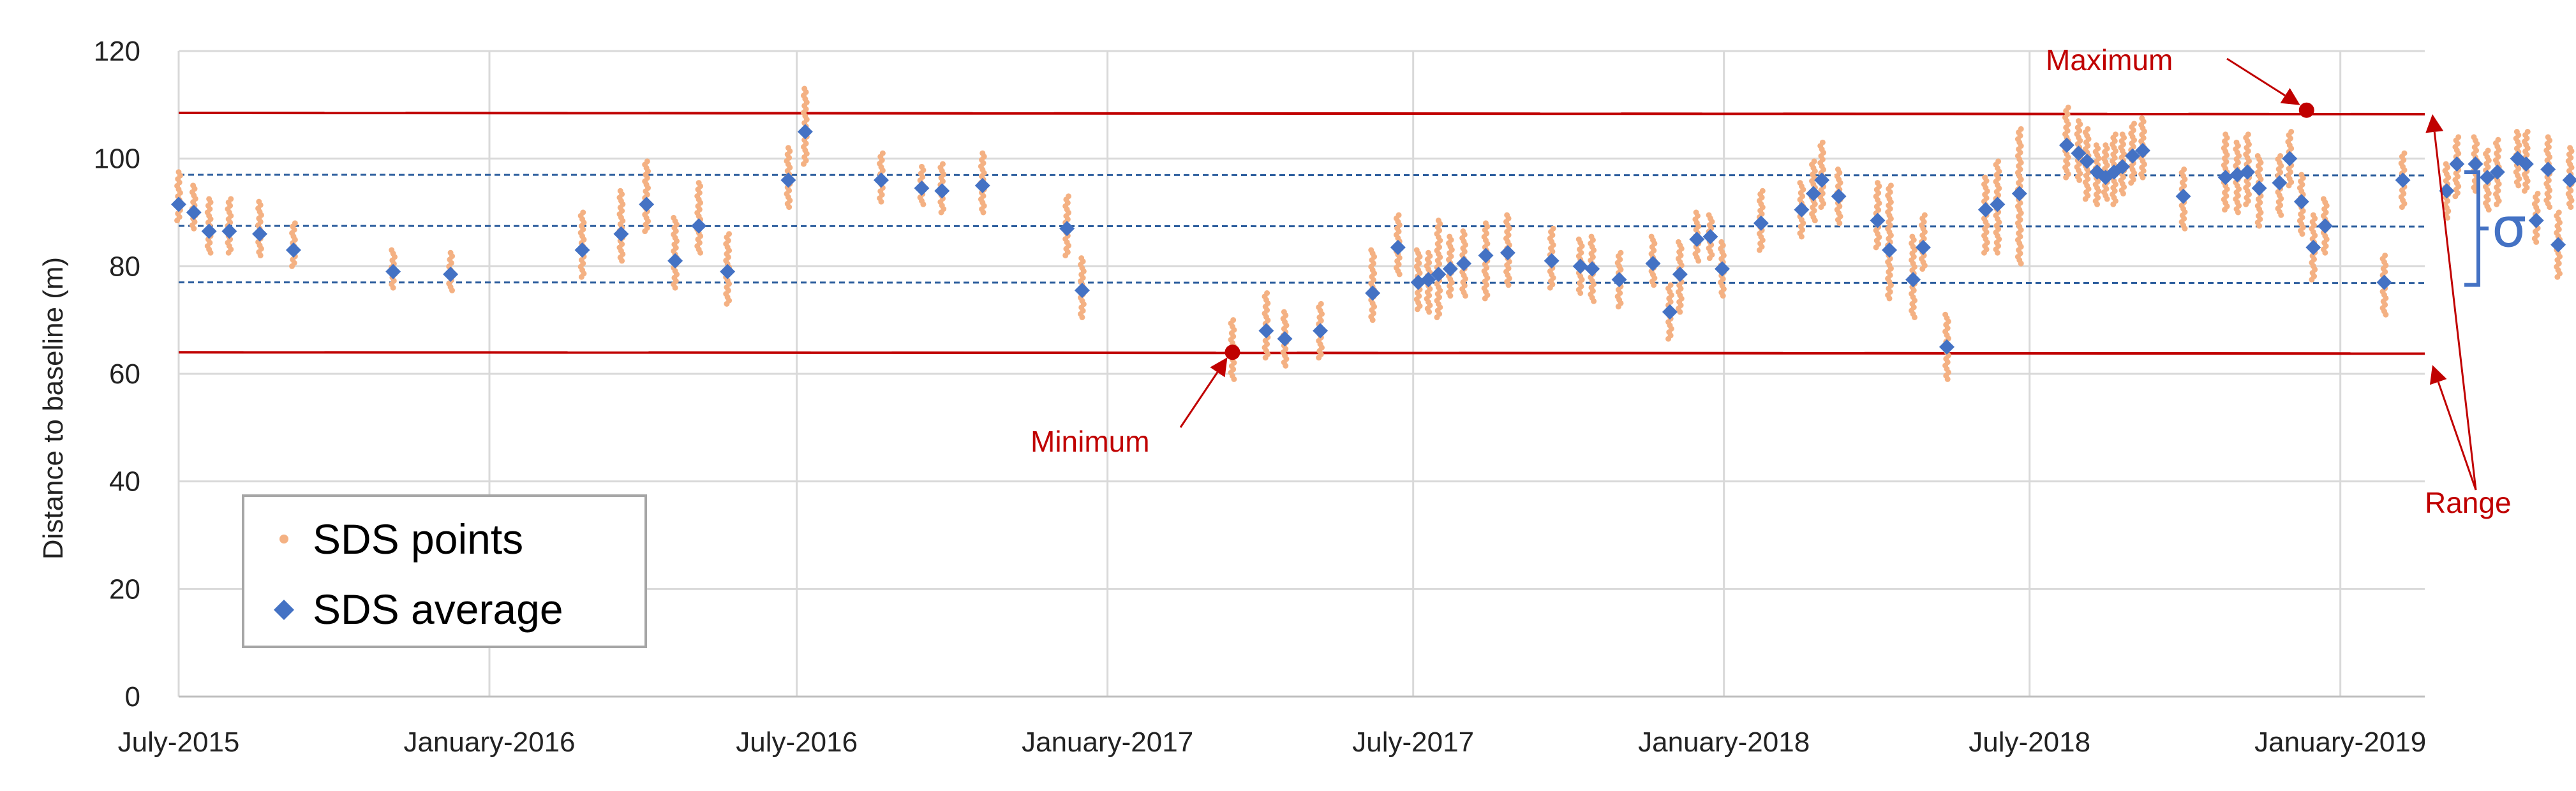  What do you see at coordinates (1413, 742) in the screenshot?
I see `x-tick-label: July-2017` at bounding box center [1413, 742].